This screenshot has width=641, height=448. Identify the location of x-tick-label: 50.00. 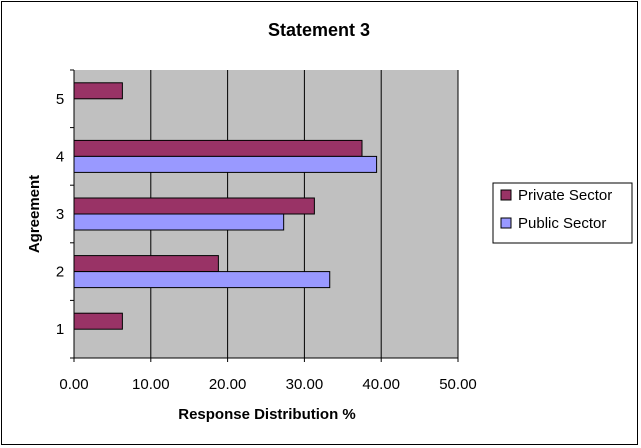
(458, 384).